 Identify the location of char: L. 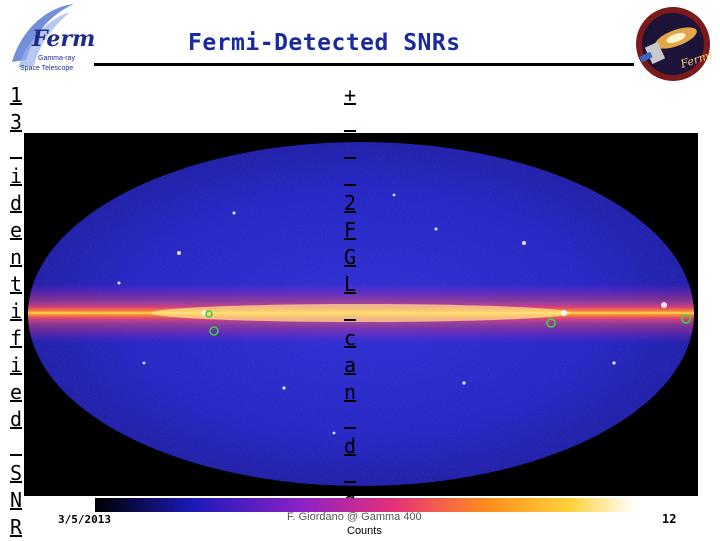
(350, 284).